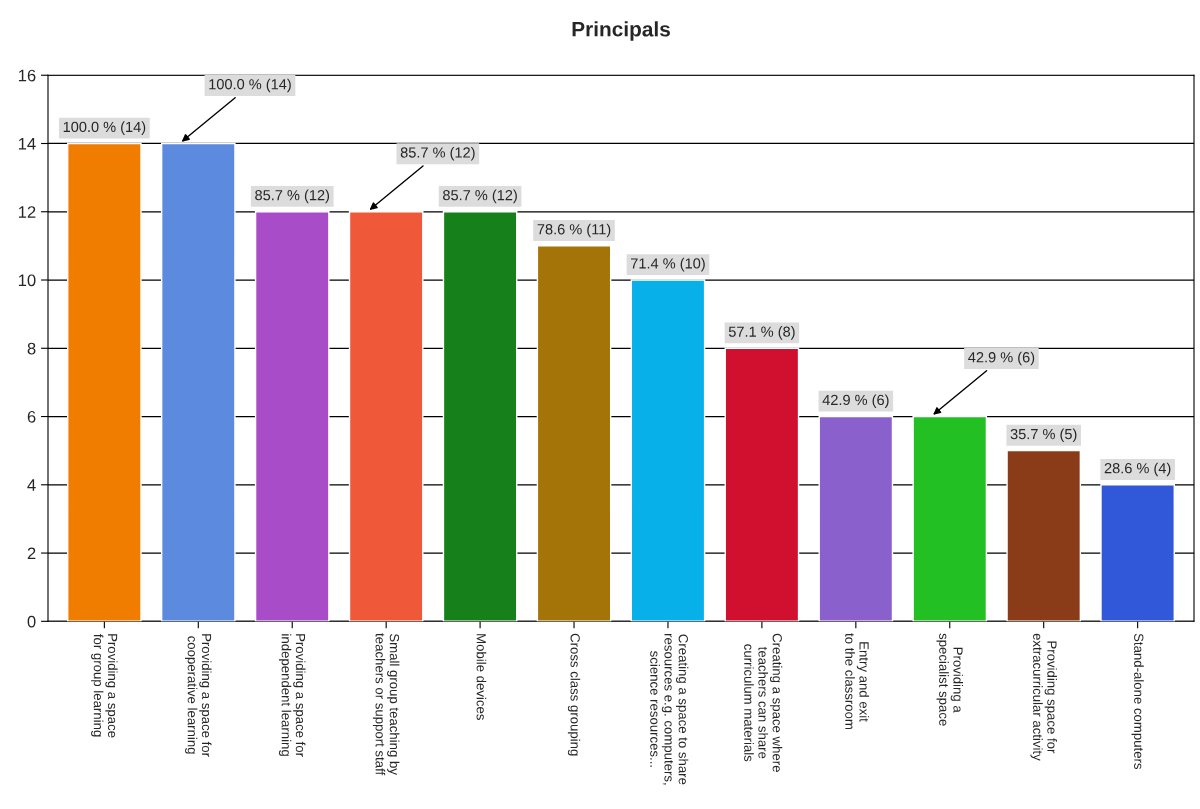 The width and height of the screenshot is (1200, 809). I want to click on y-tick-label: 16, so click(27, 75).